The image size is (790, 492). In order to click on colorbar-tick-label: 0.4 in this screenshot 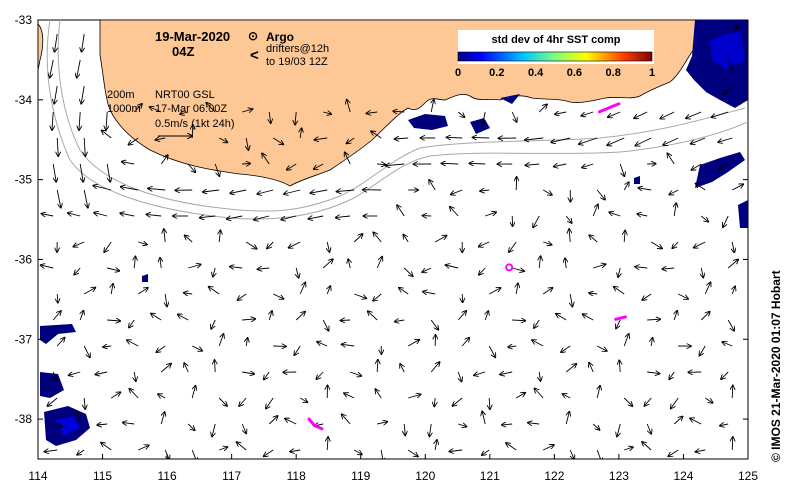, I will do `click(536, 73)`.